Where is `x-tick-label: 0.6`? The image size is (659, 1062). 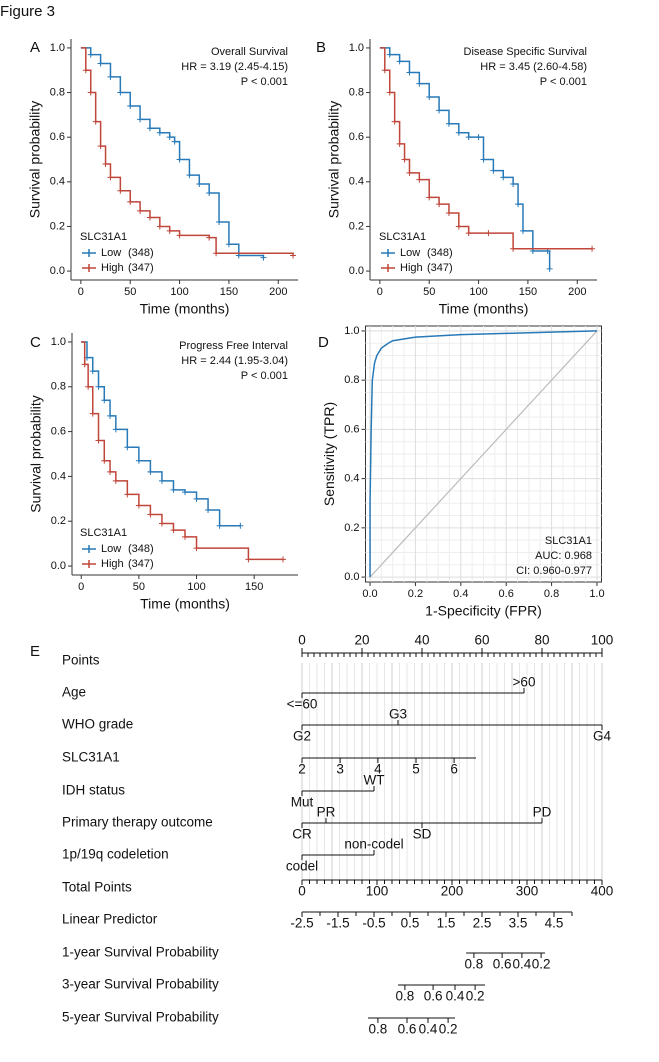 x-tick-label: 0.6 is located at coordinates (506, 594).